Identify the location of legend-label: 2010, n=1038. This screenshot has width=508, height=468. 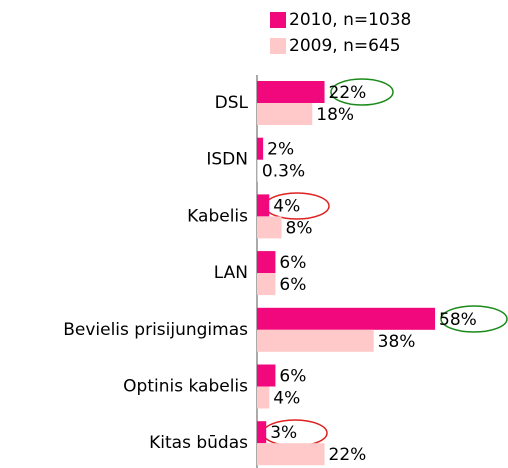
(350, 20).